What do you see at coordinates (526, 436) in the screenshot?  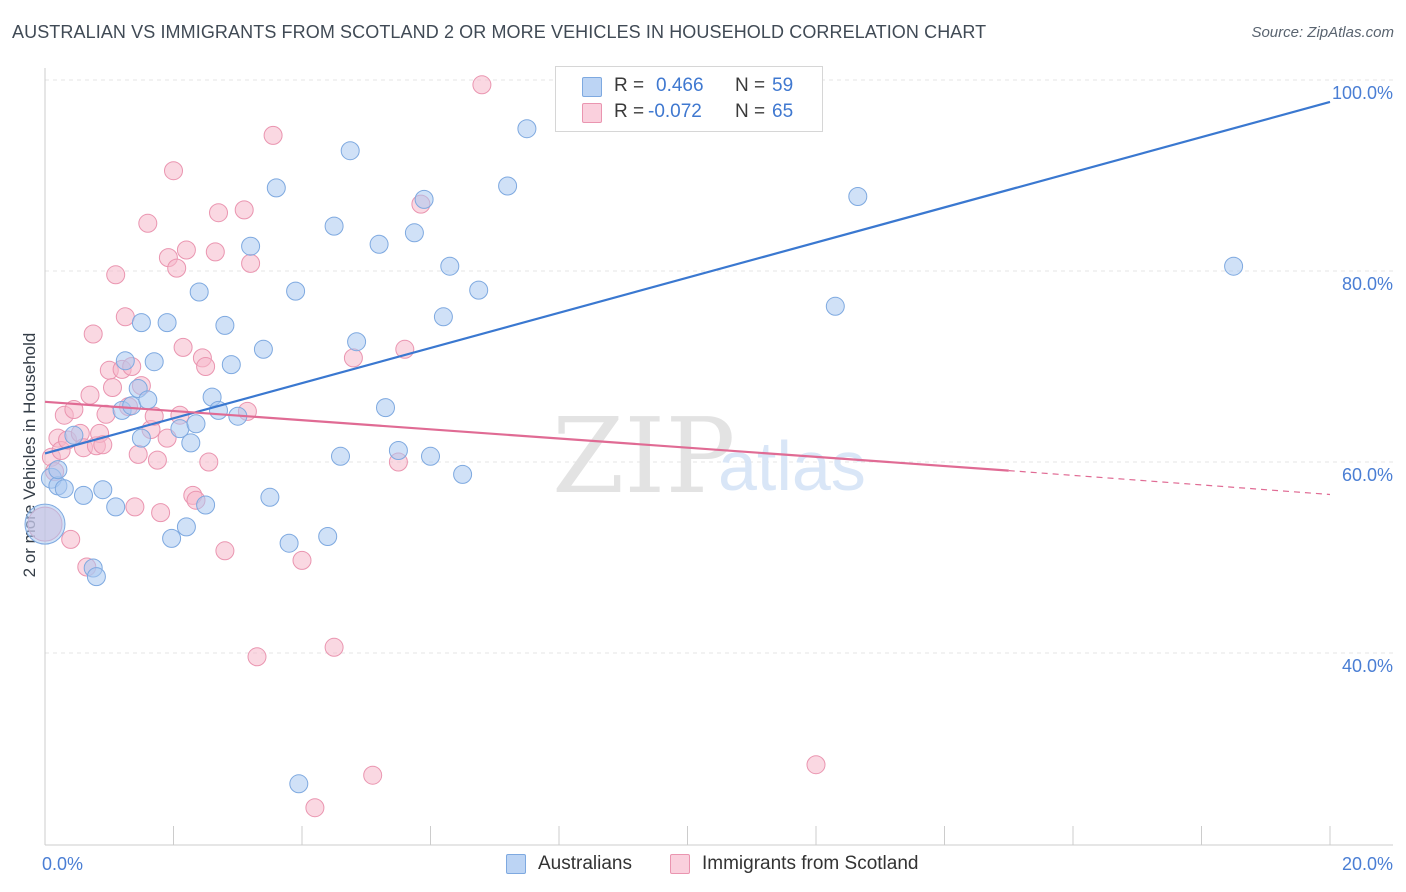 I see `scotland-trend-line` at bounding box center [526, 436].